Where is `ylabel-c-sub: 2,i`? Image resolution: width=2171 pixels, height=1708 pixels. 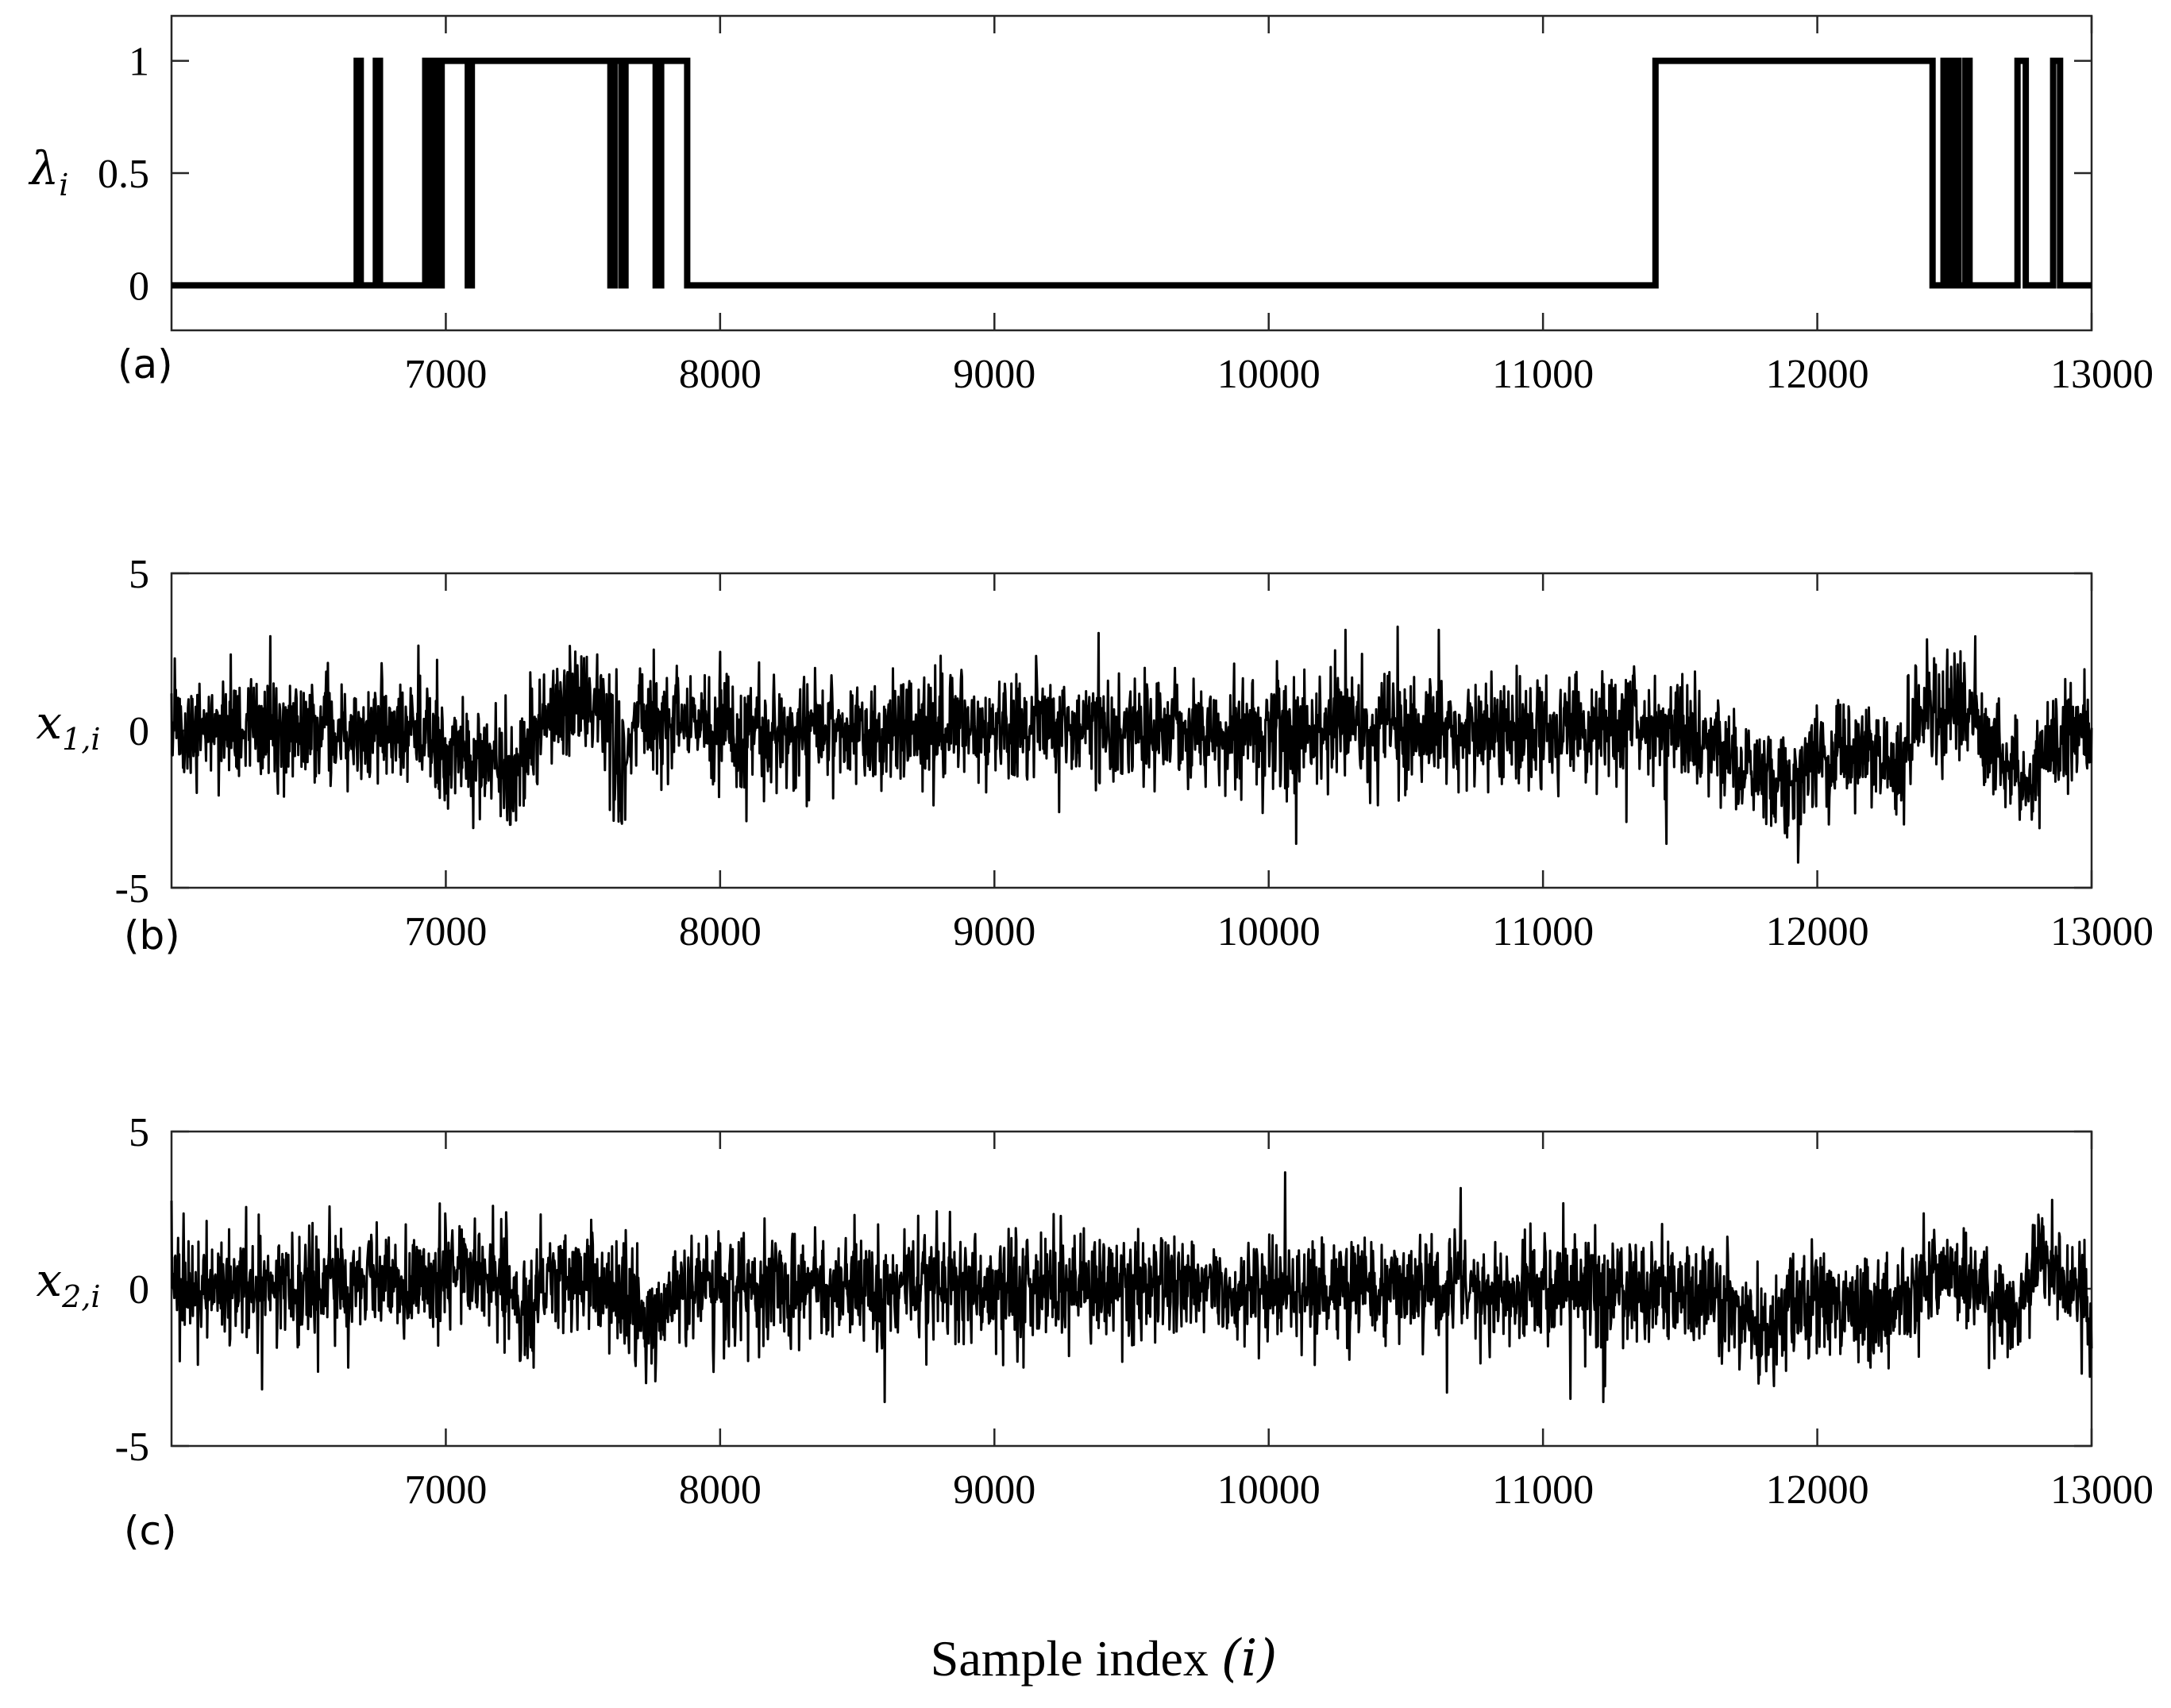
ylabel-c-sub: 2,i is located at coordinates (80, 1296).